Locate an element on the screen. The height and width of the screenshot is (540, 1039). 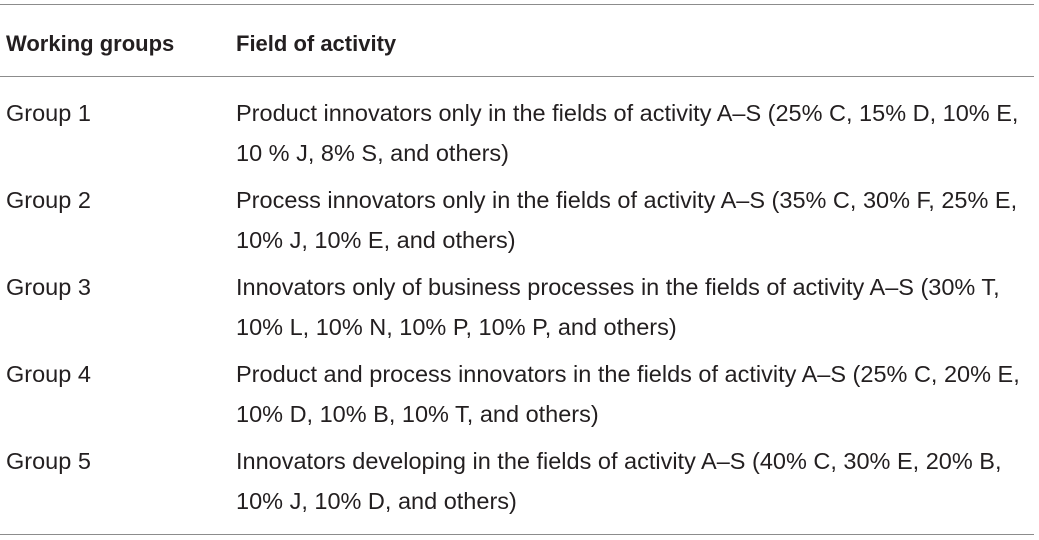
group-cell: Group 3 is located at coordinates (48, 287).